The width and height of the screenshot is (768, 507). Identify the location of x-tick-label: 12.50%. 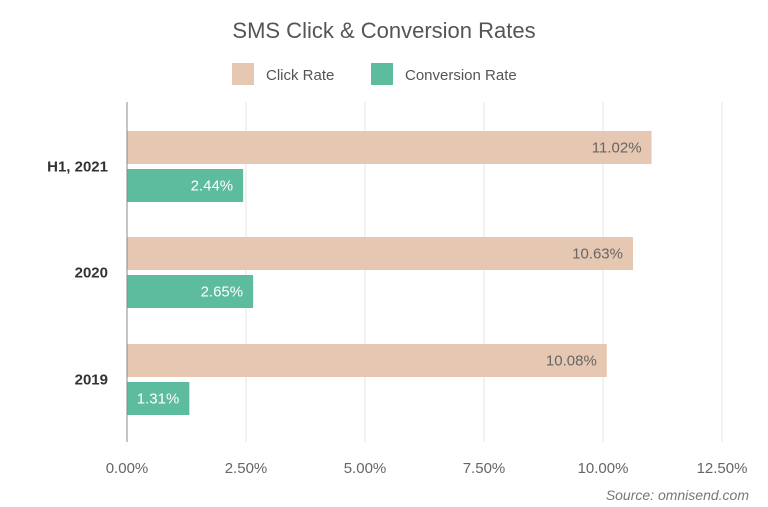
(722, 468).